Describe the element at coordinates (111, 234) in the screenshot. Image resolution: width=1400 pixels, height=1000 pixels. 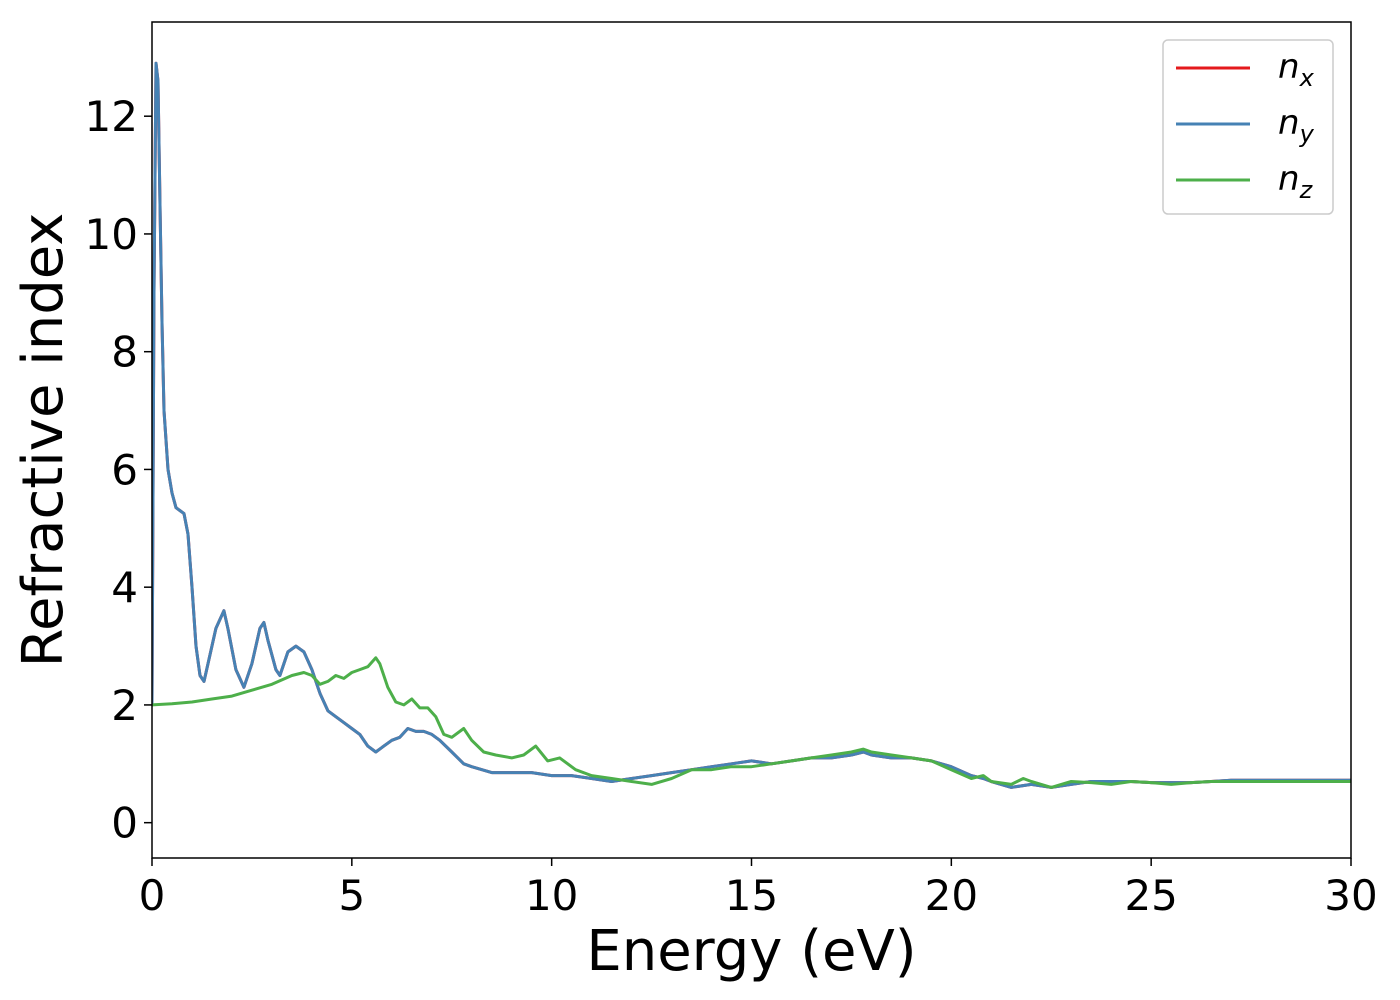
I see `y-tick-label: 10` at that location.